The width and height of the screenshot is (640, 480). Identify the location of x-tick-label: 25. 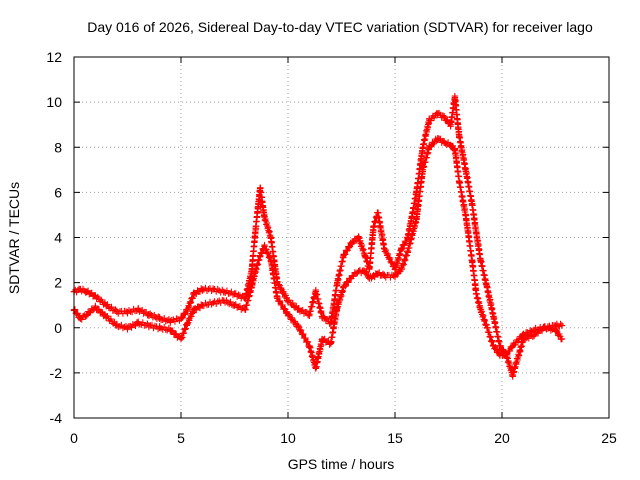
(609, 438).